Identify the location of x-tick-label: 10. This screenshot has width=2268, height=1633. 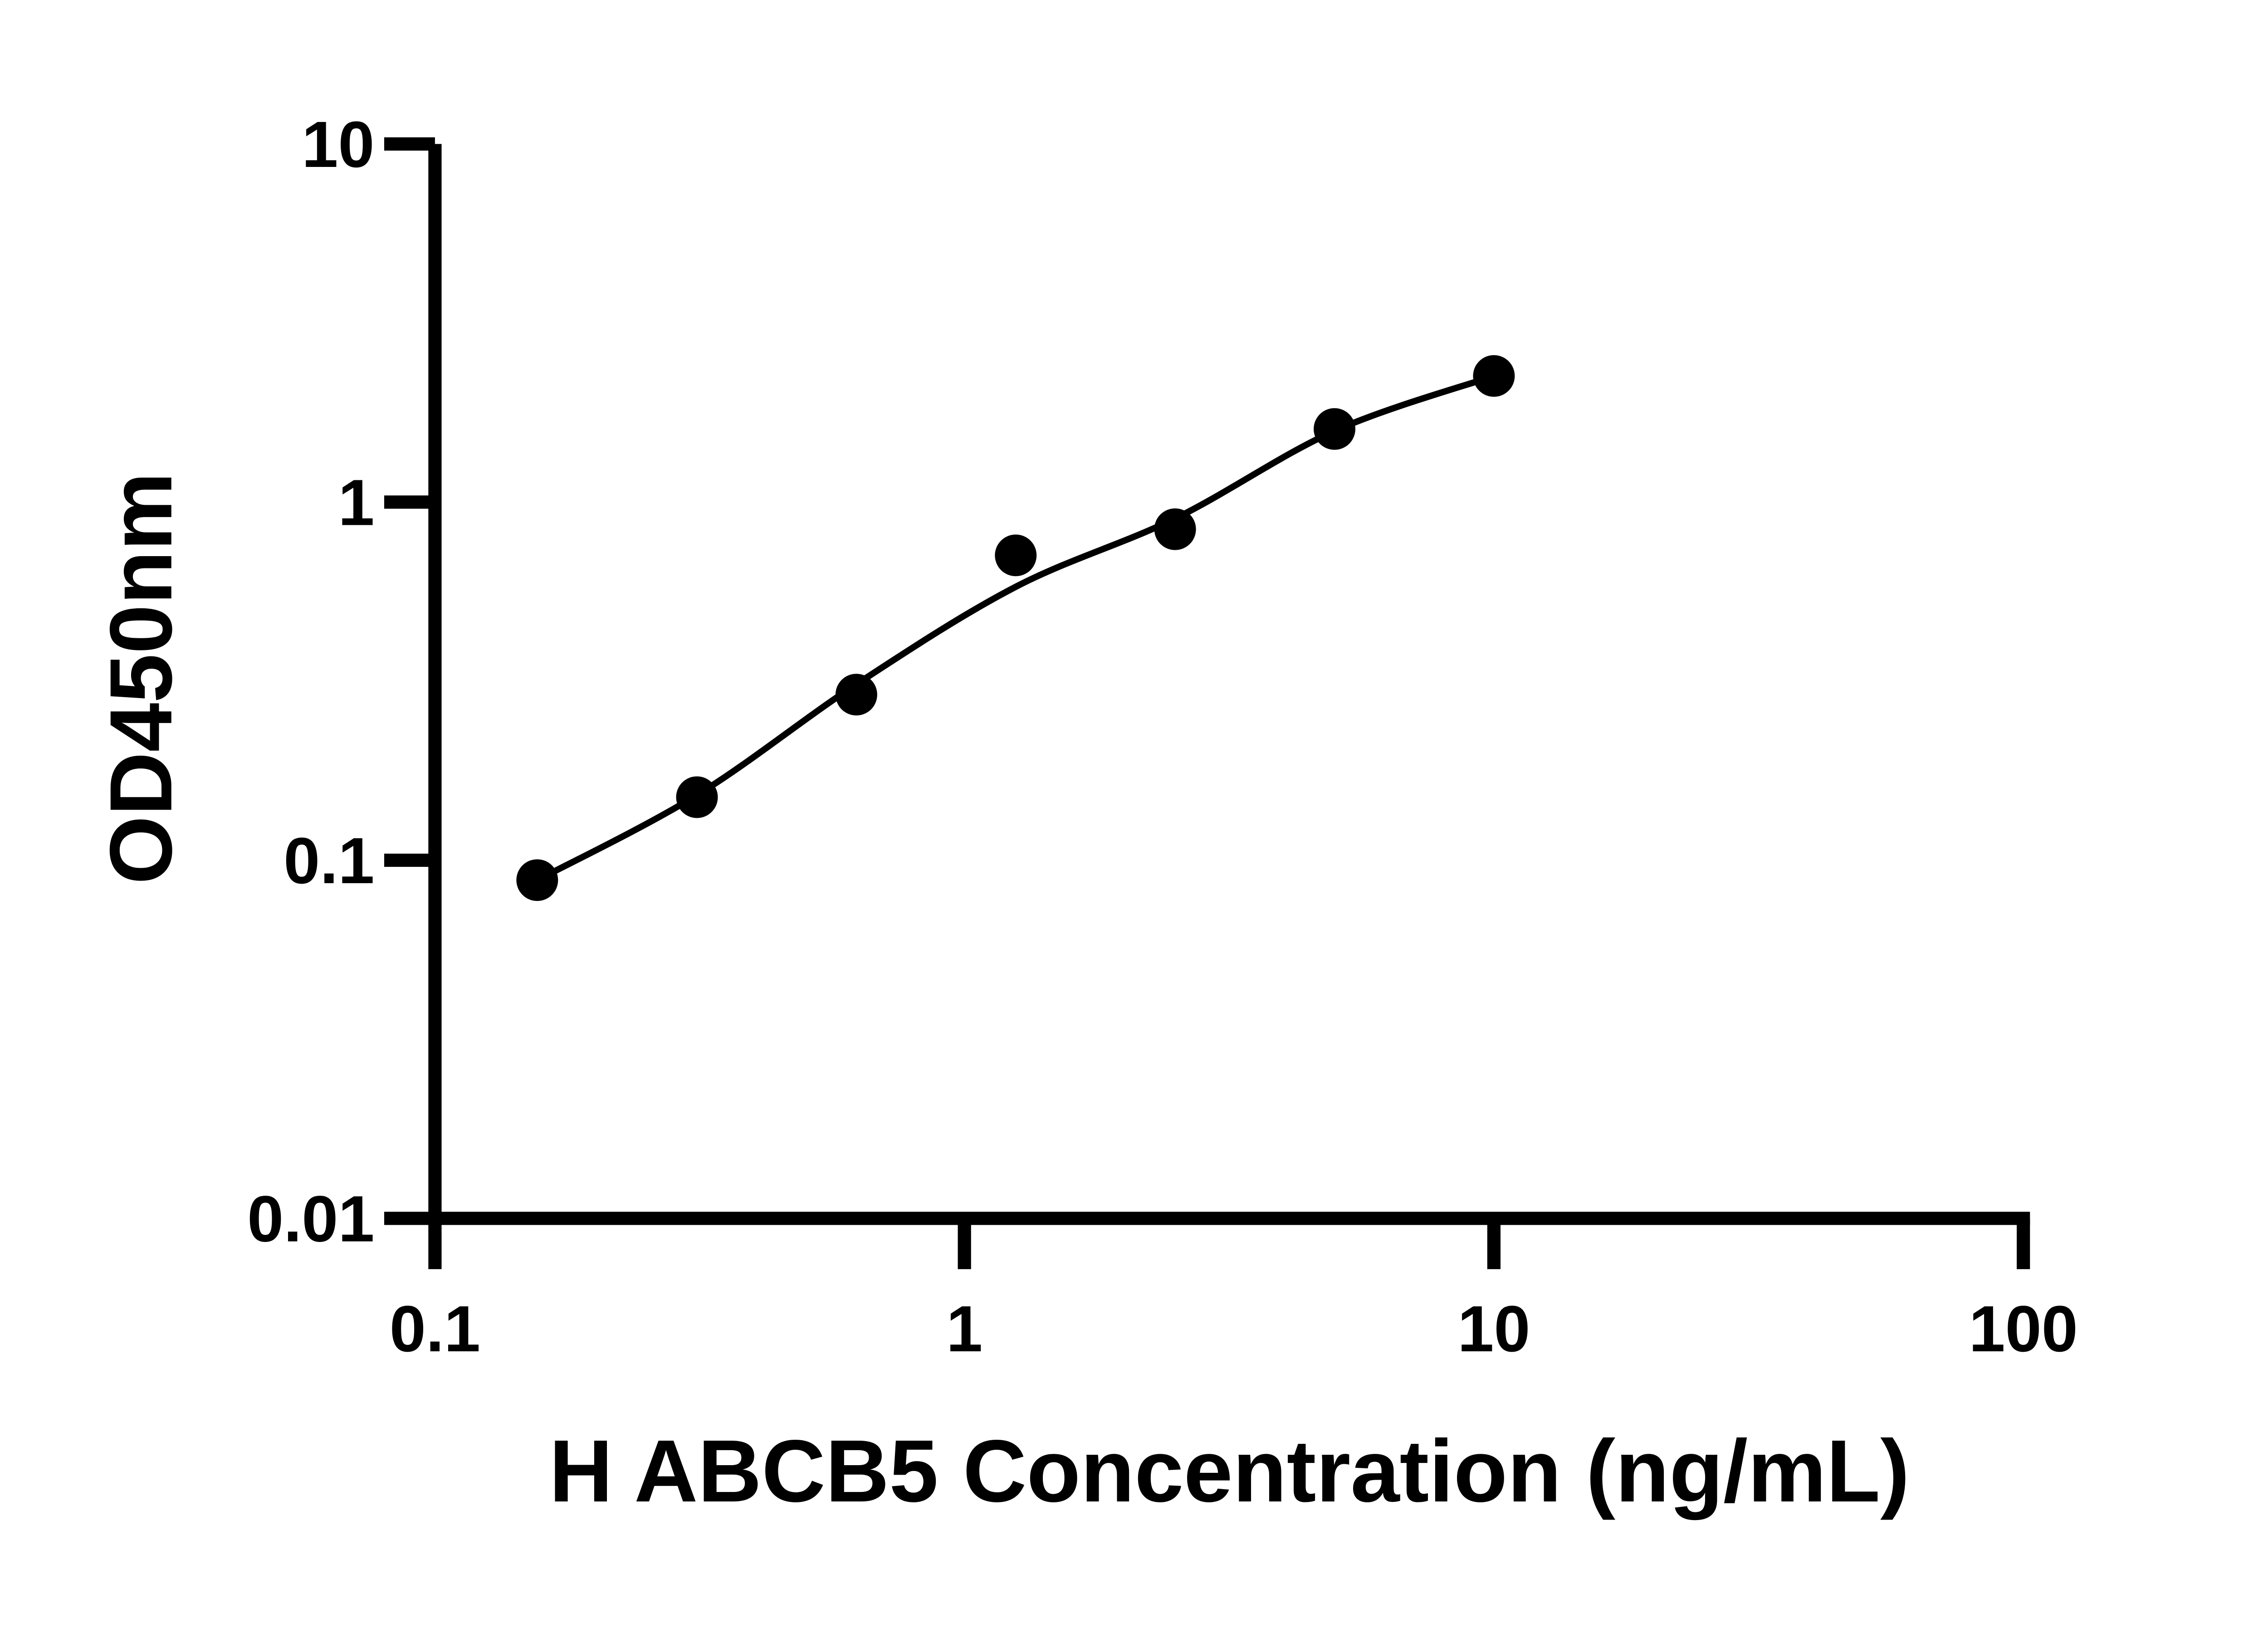
(1494, 1328).